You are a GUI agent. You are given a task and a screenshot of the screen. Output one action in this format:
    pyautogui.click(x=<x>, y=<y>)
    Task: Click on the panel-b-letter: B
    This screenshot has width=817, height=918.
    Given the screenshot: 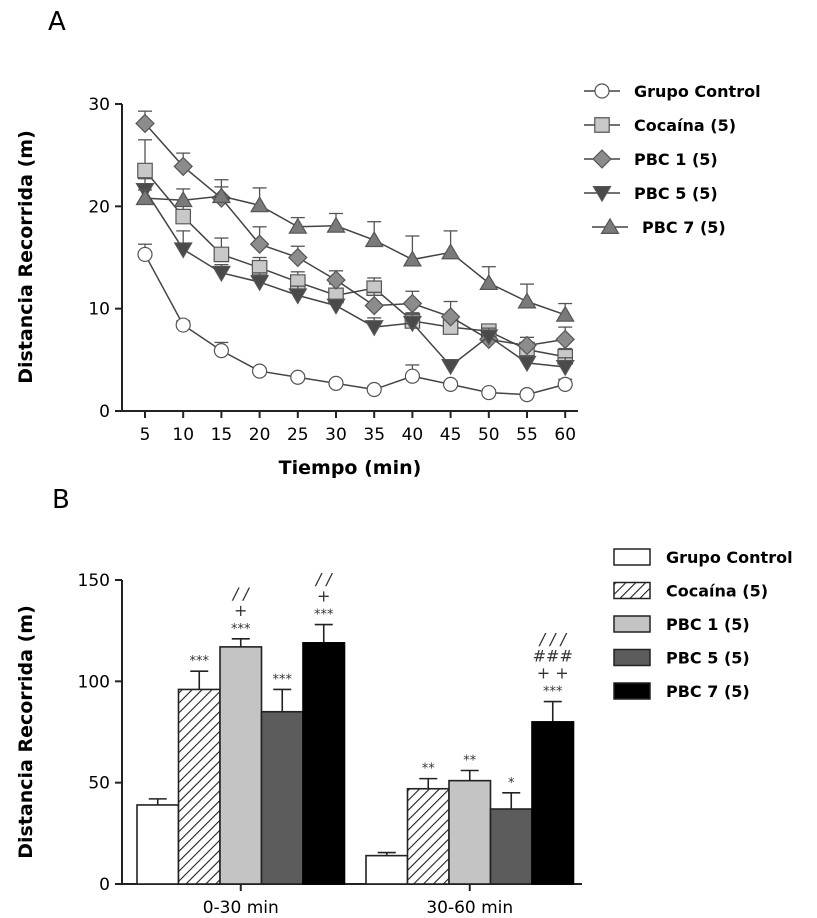 What is the action you would take?
    pyautogui.click(x=61, y=500)
    